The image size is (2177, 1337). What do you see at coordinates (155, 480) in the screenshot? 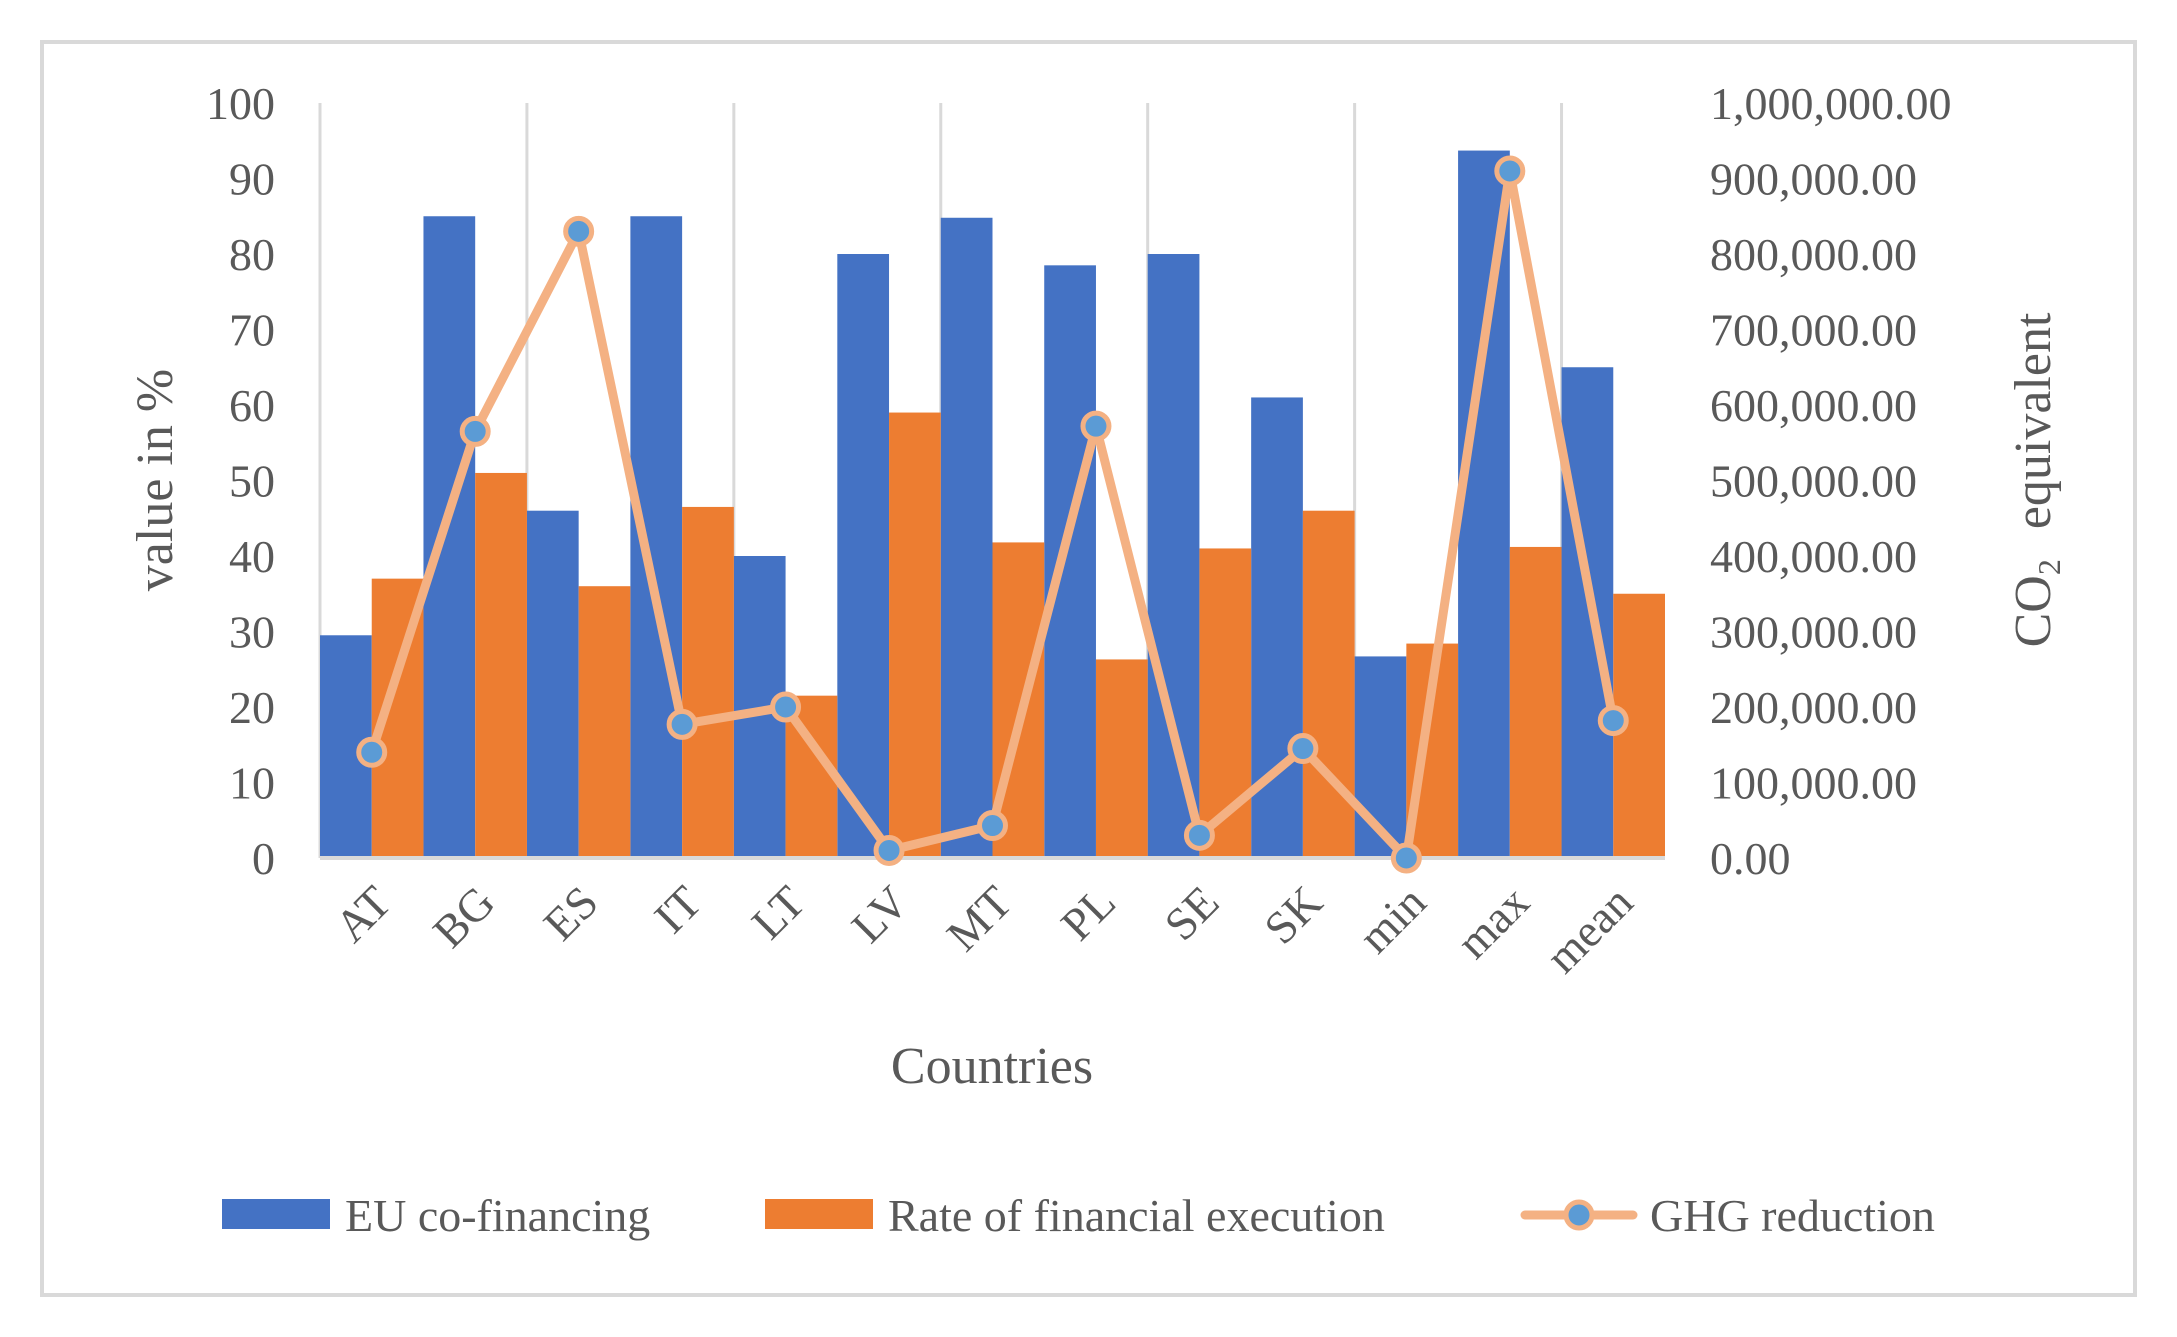
I see `y-axis-title: value in %` at bounding box center [155, 480].